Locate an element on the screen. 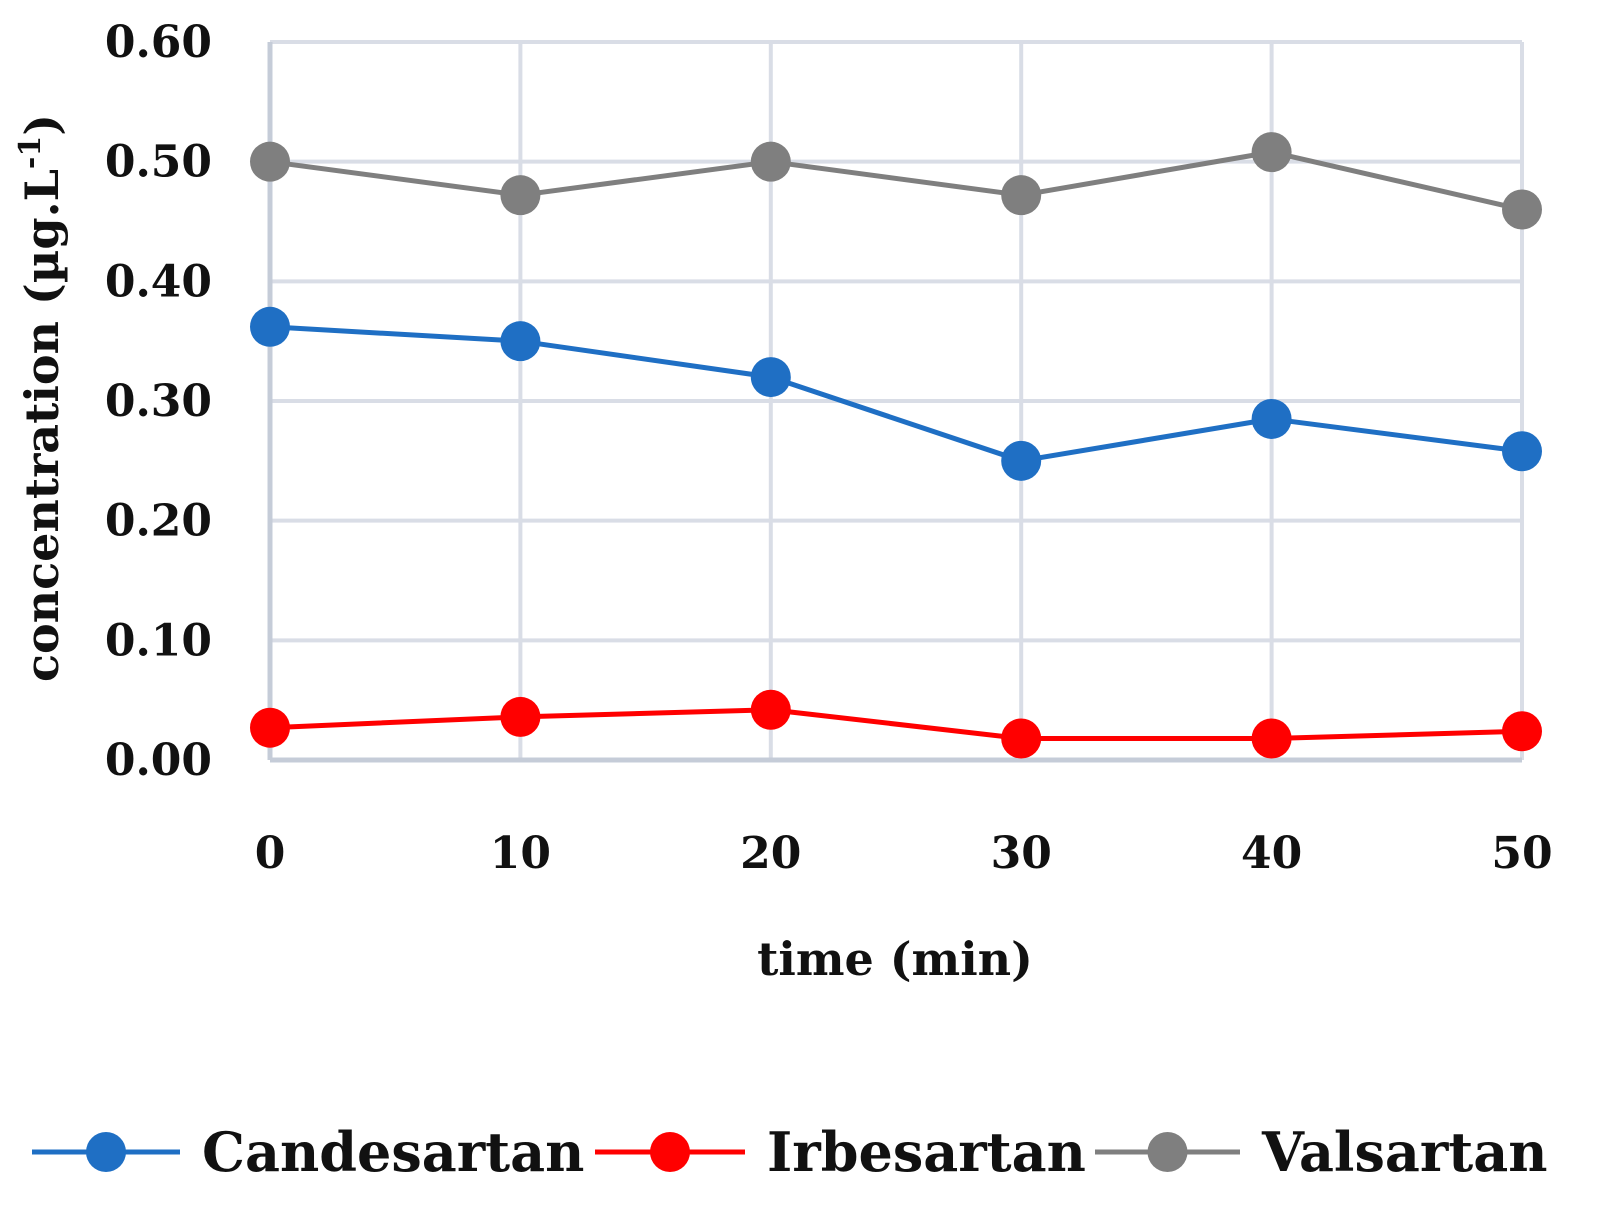  series-line-irbesartan is located at coordinates (896, 724).